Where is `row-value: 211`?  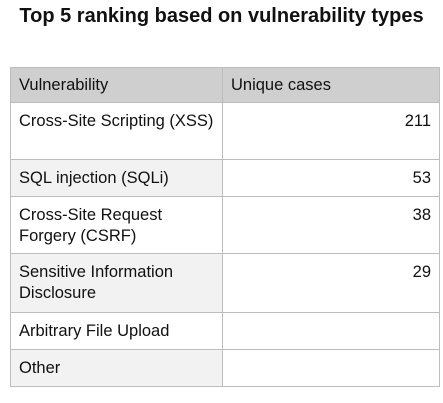 row-value: 211 is located at coordinates (331, 131).